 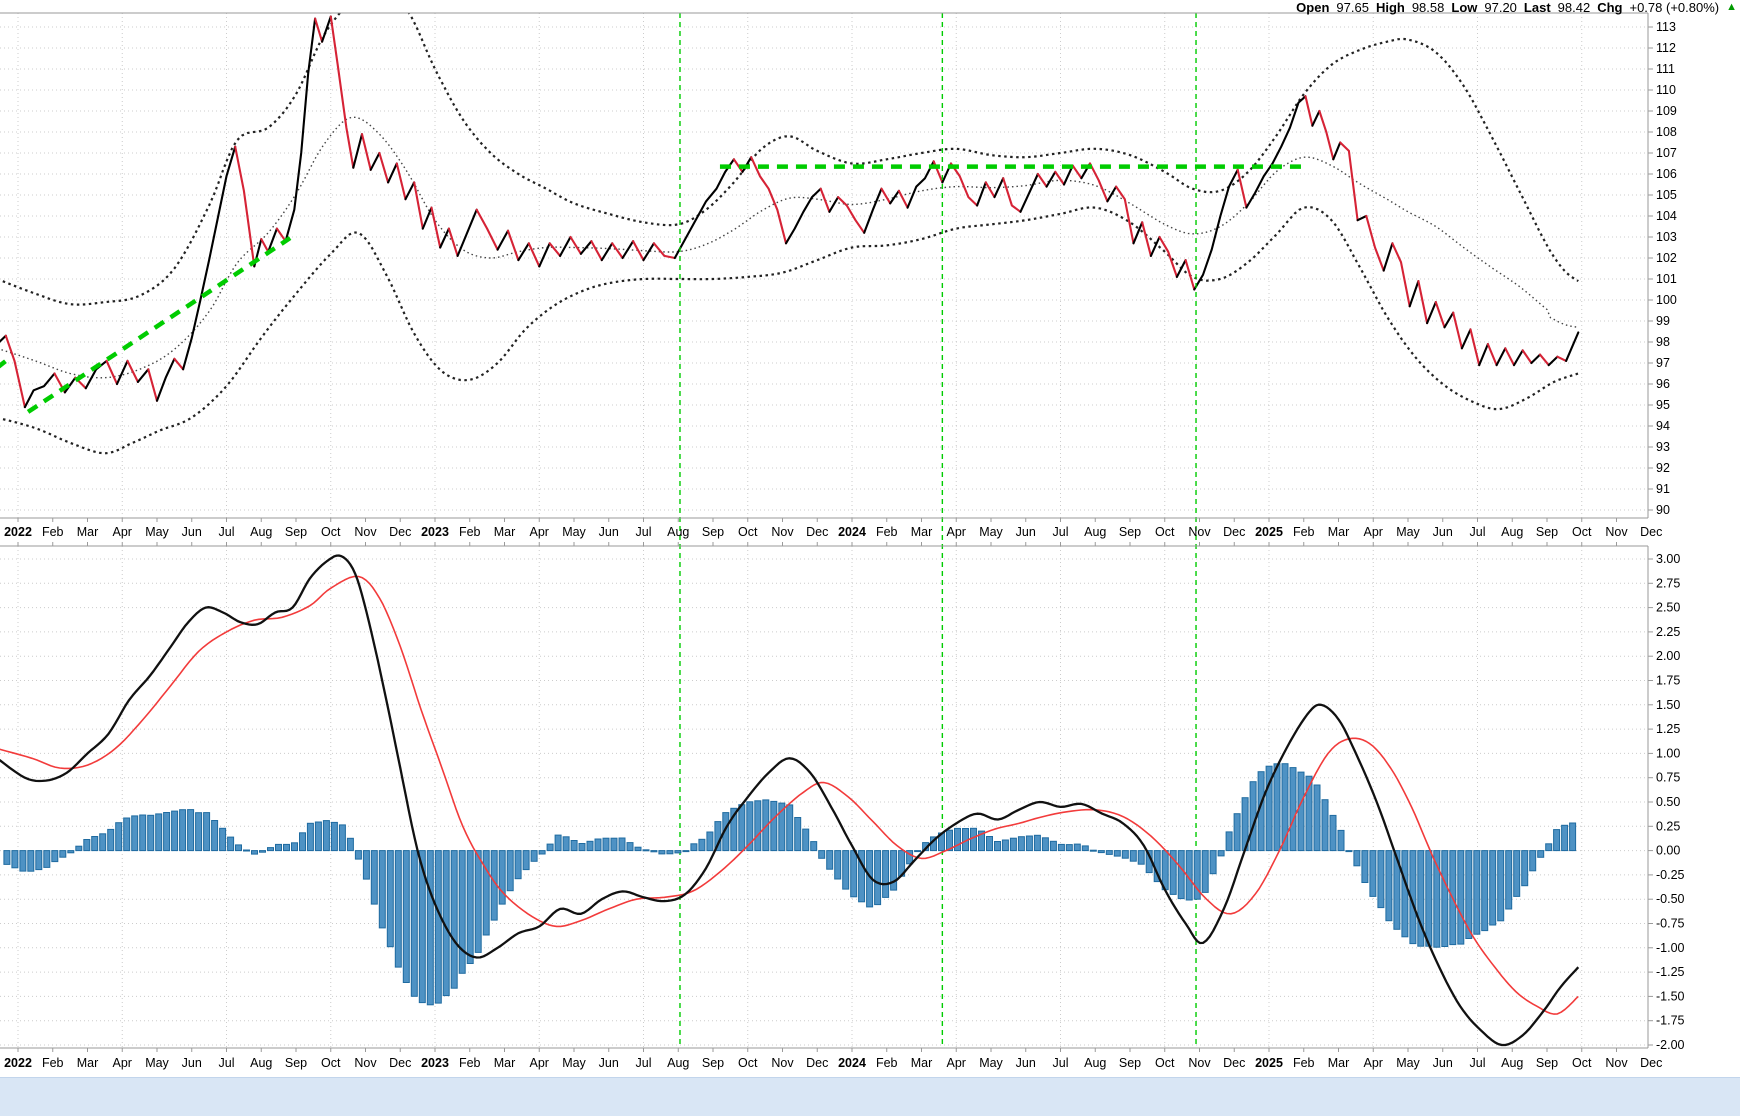 What do you see at coordinates (1026, 1063) in the screenshot?
I see `bottom-xtick-label: Jun` at bounding box center [1026, 1063].